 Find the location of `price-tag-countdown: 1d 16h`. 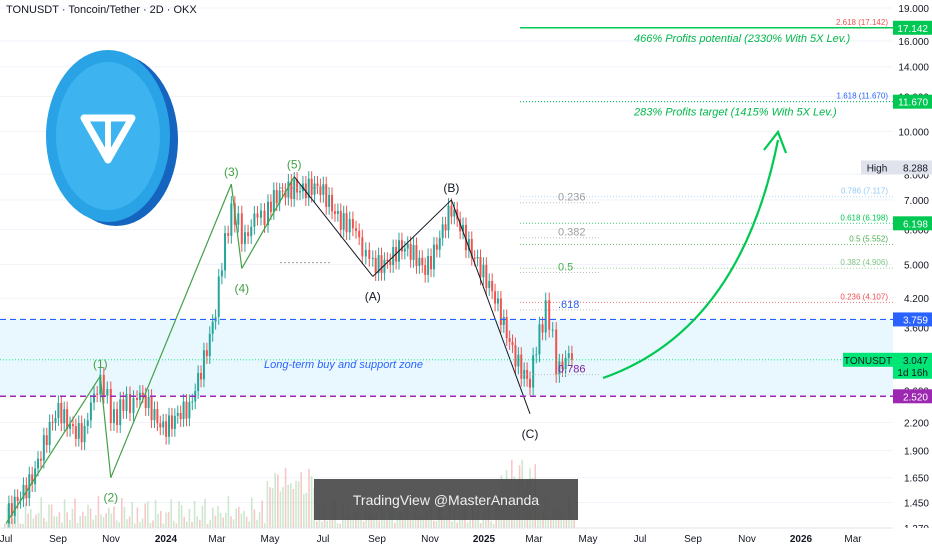

price-tag-countdown: 1d 16h is located at coordinates (912, 373).